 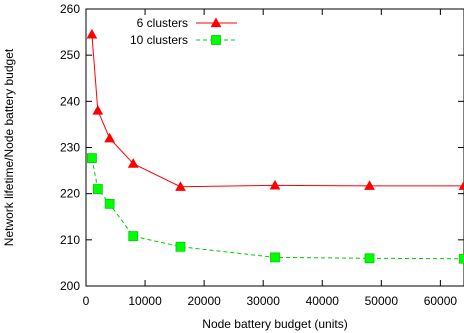 I want to click on x-tick-label: 40000, so click(x=323, y=301).